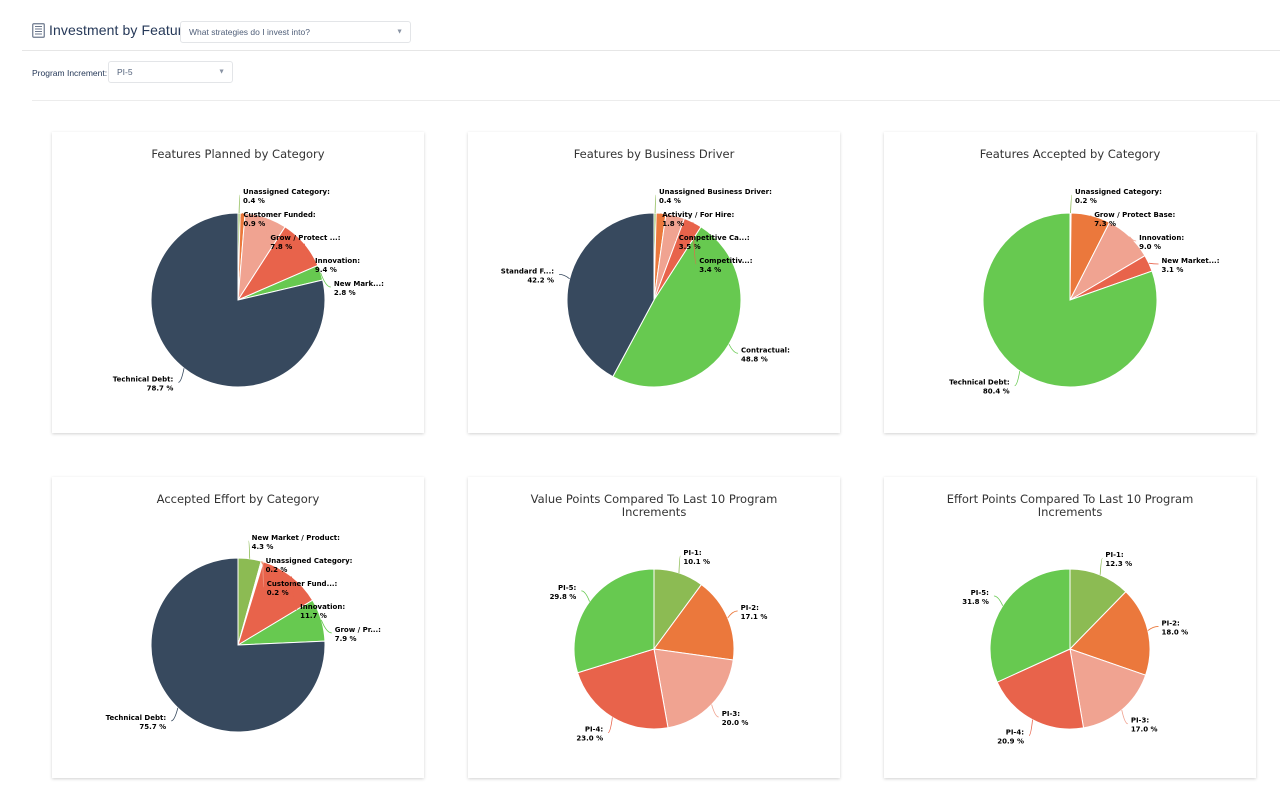  What do you see at coordinates (254, 224) in the screenshot?
I see `data-label-value: 0.9 %` at bounding box center [254, 224].